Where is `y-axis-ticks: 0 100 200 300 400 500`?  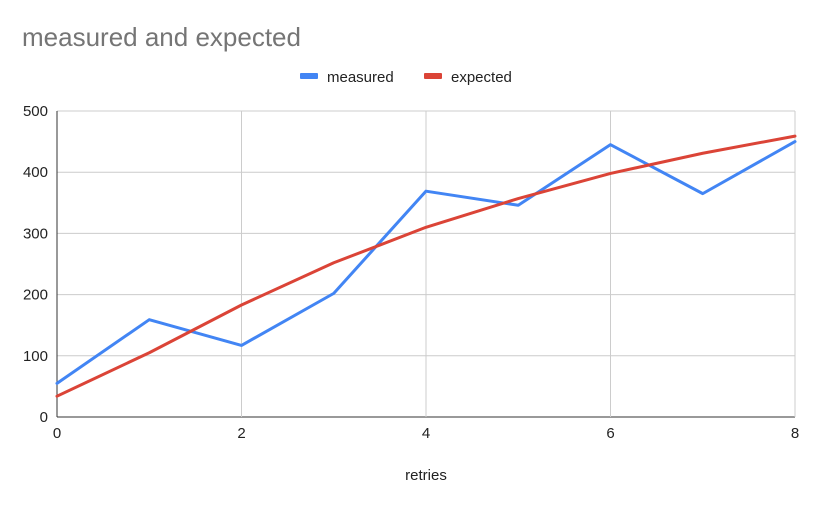 y-axis-ticks: 0 100 200 300 400 500 is located at coordinates (35, 264).